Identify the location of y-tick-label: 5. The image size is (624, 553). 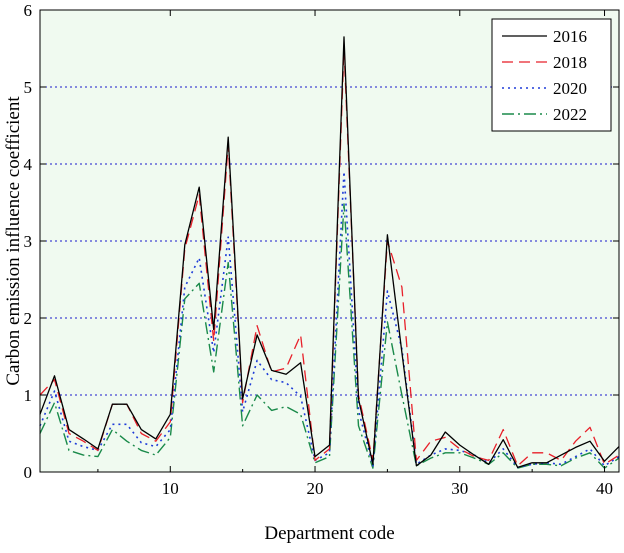
(28, 87).